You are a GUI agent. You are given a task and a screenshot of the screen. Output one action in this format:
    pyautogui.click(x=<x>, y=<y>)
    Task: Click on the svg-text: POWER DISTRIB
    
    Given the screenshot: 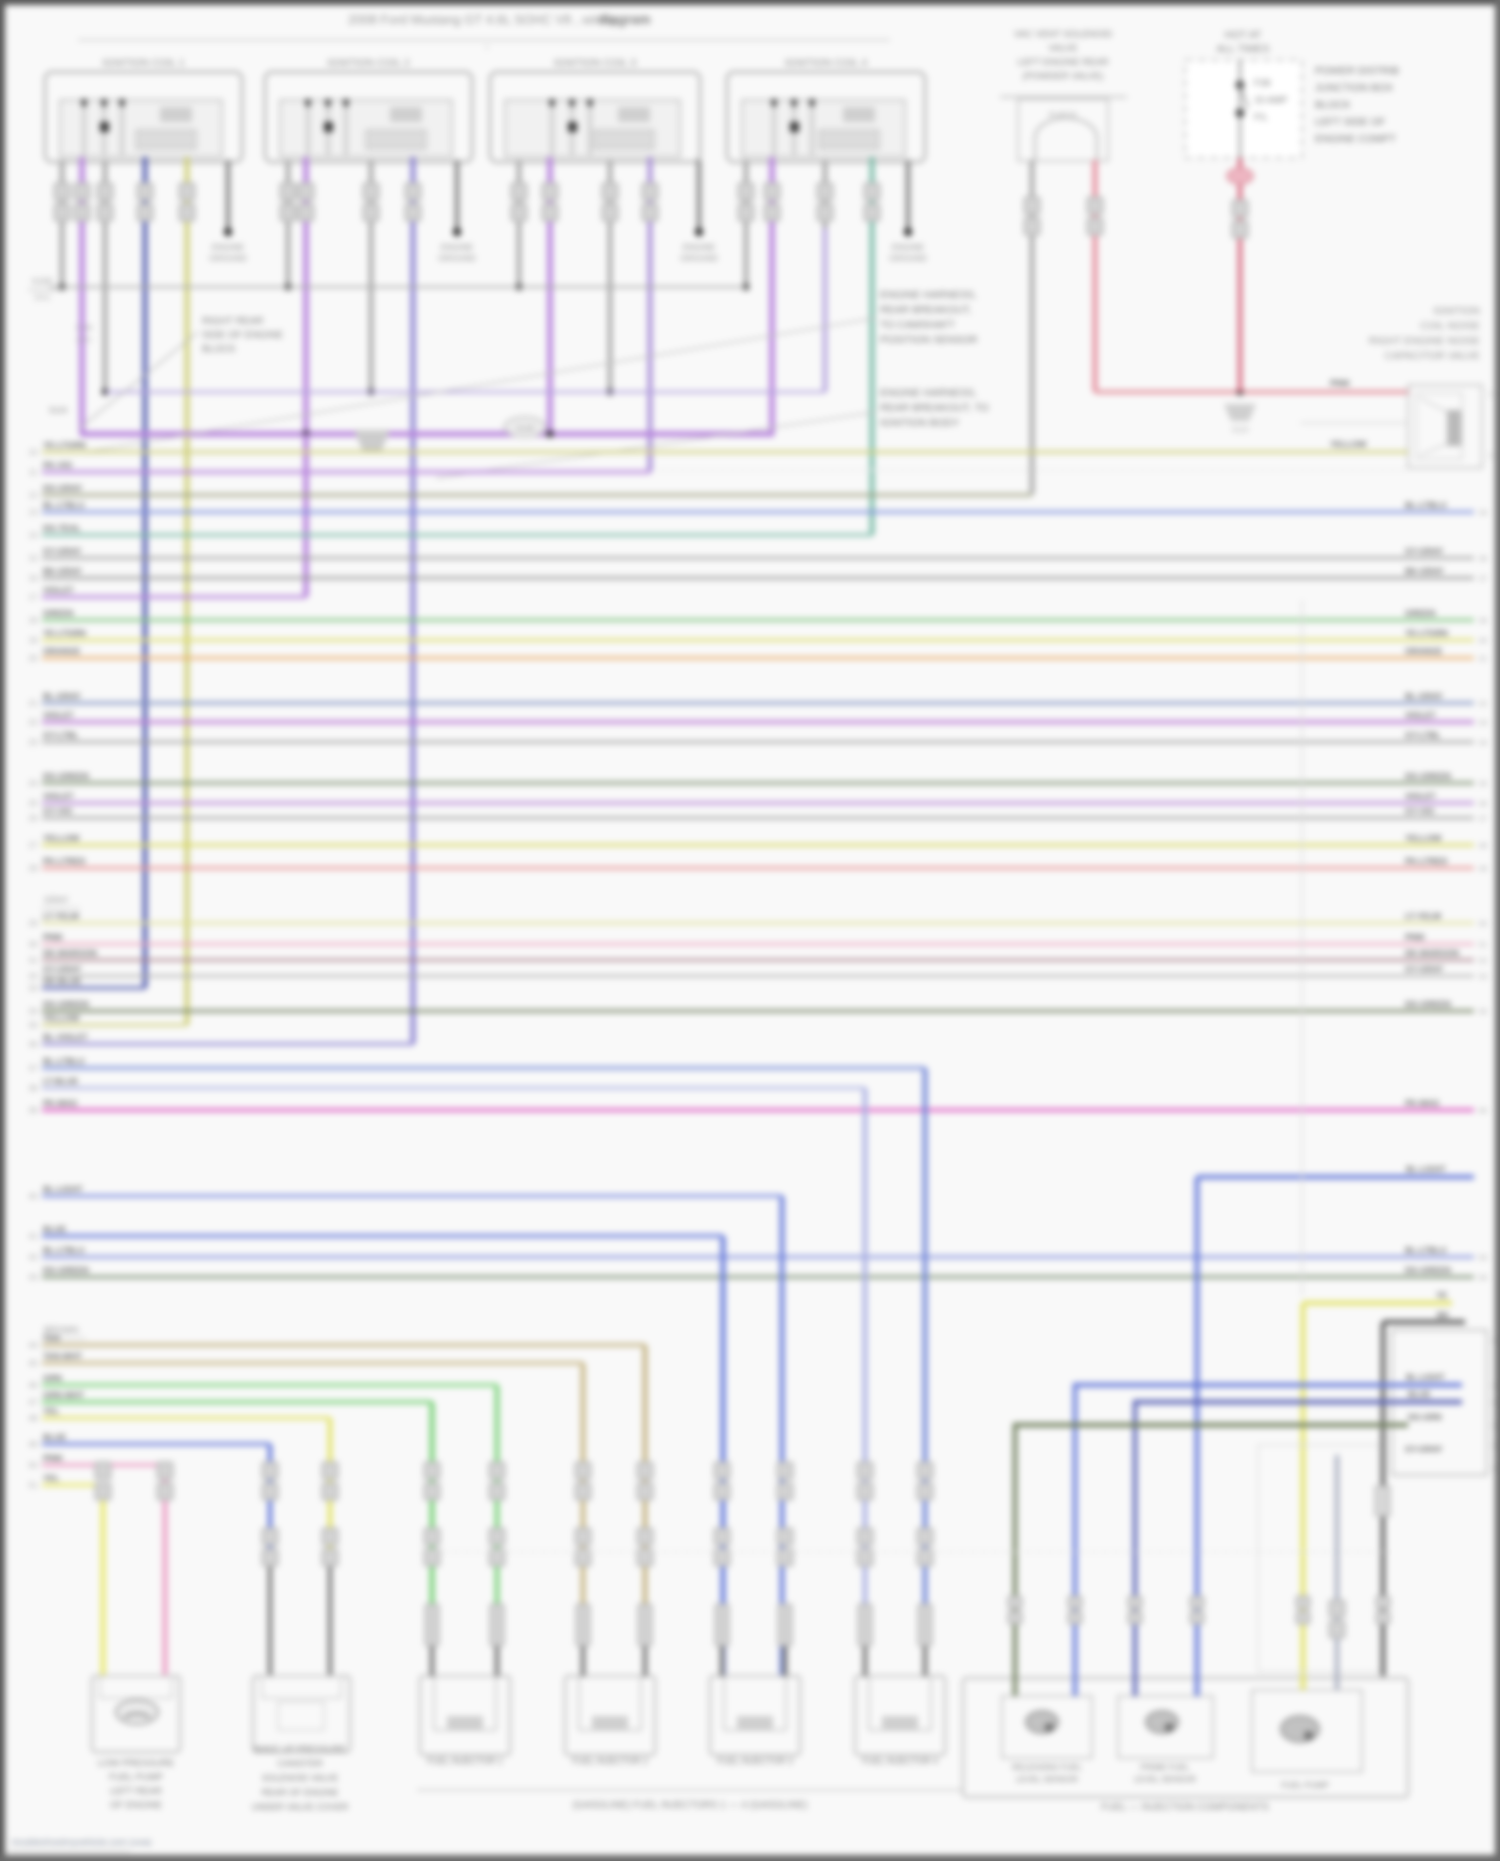 What is the action you would take?
    pyautogui.click(x=1357, y=71)
    